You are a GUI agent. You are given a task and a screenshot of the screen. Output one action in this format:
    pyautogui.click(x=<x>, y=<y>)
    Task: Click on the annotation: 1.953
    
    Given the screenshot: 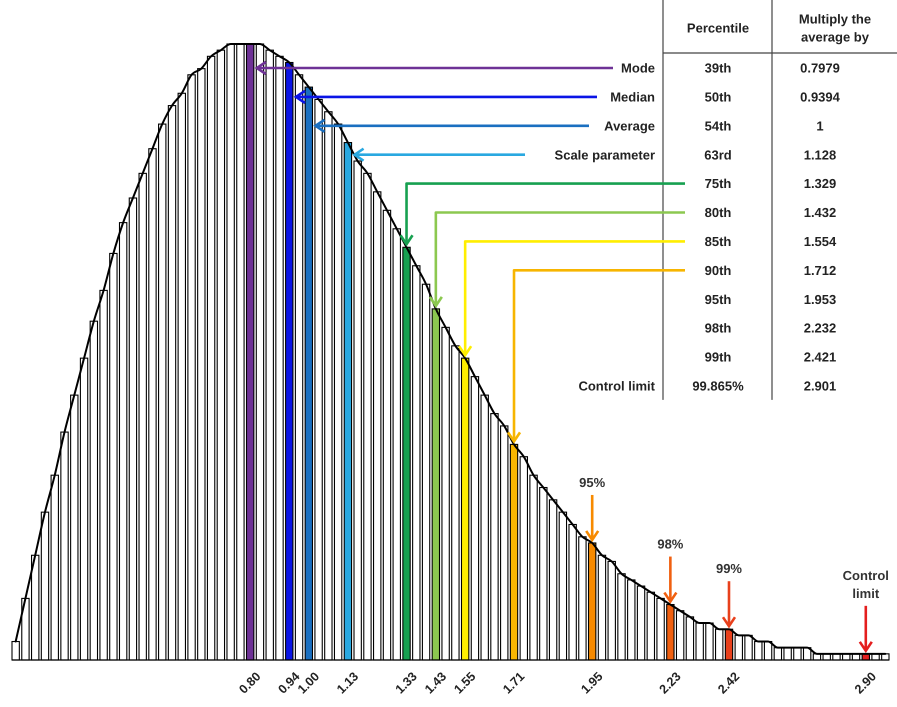 What is the action you would take?
    pyautogui.click(x=820, y=299)
    